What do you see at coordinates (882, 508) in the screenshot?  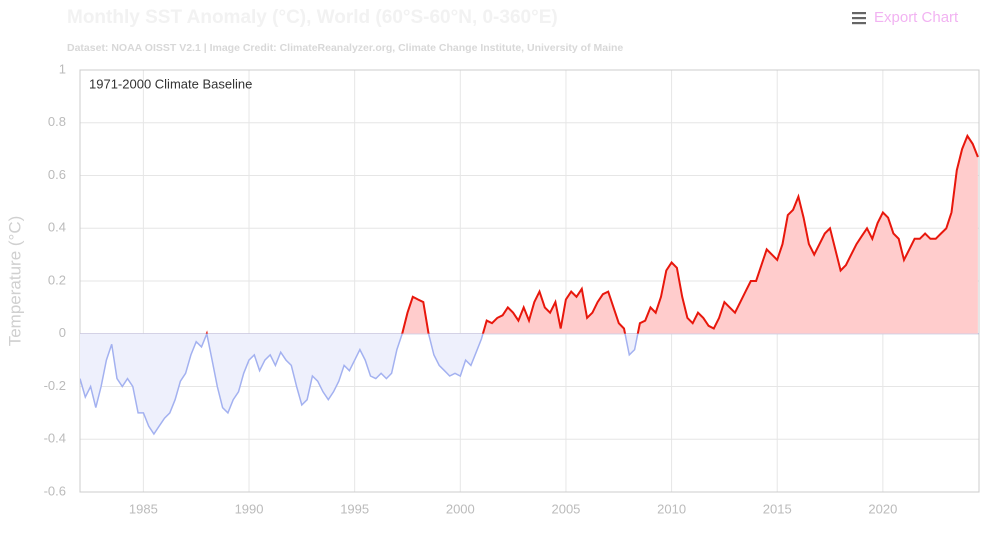 I see `x-tick-label: 2020` at bounding box center [882, 508].